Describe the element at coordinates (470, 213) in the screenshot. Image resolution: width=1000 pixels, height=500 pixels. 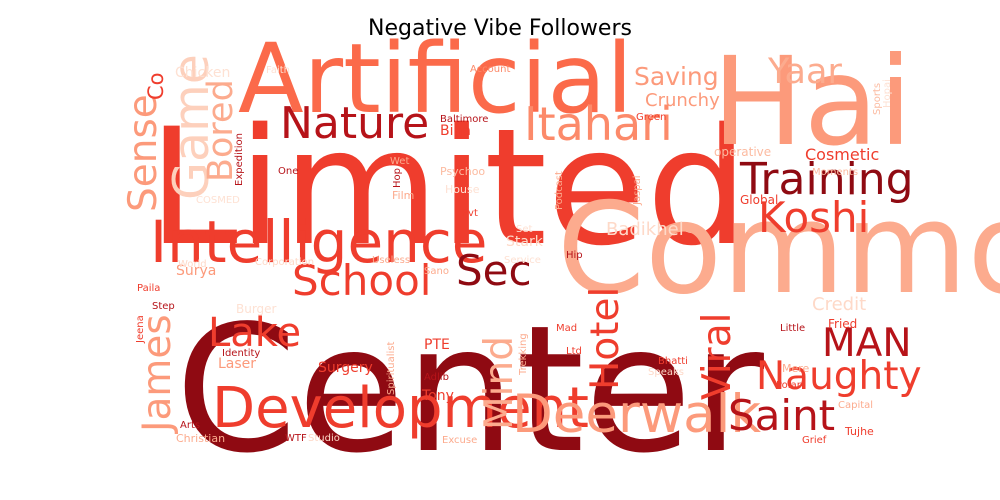
I see `word-pvt: Pvt` at that location.